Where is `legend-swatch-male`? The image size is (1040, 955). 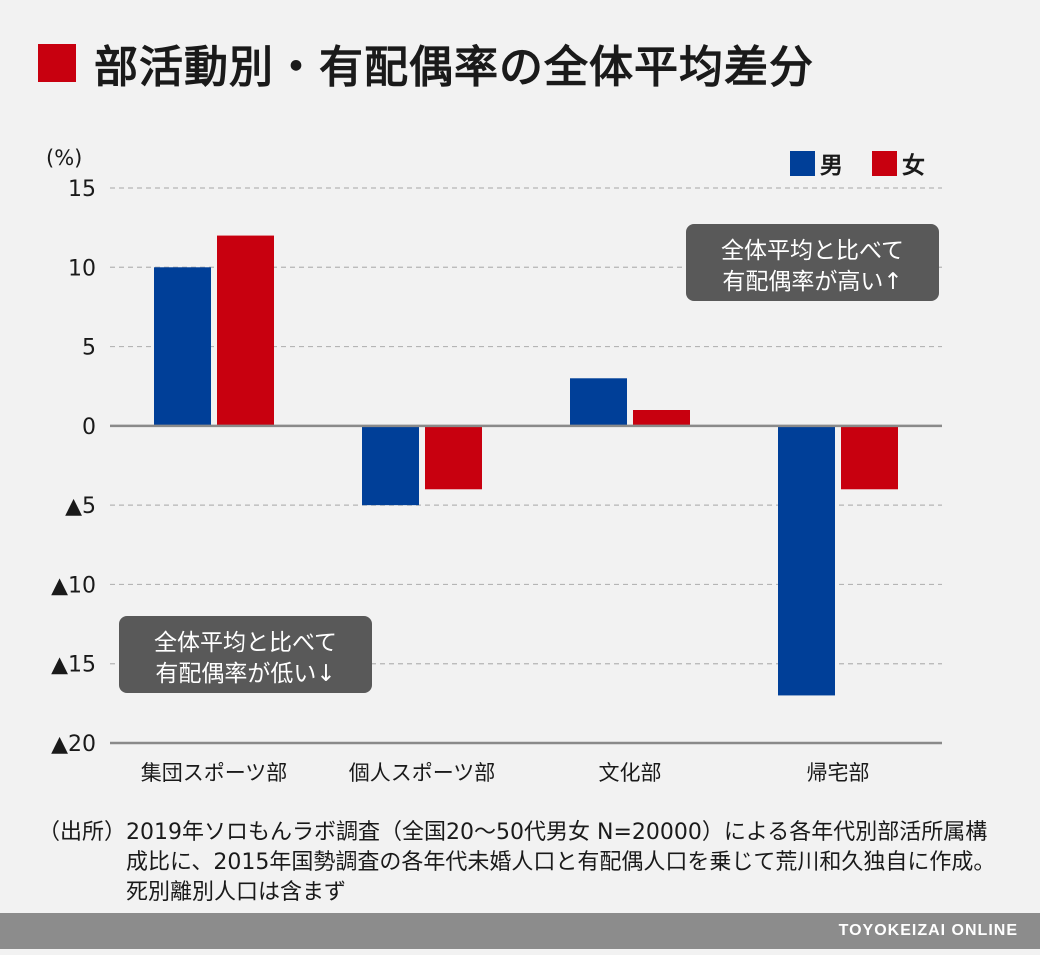
legend-swatch-male is located at coordinates (802, 163).